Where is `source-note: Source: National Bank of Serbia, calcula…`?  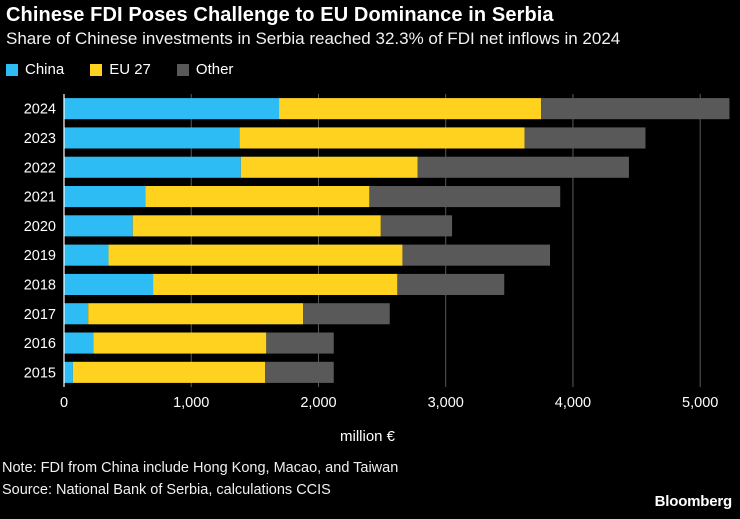 source-note: Source: National Bank of Serbia, calcula… is located at coordinates (166, 490).